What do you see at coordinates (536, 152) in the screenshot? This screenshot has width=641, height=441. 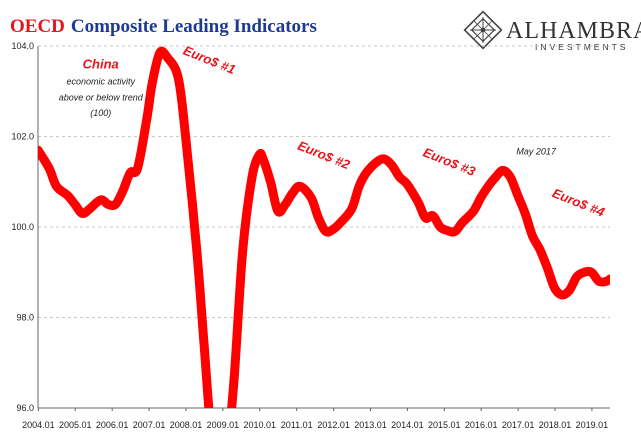 I see `annotation-label: May 2017` at bounding box center [536, 152].